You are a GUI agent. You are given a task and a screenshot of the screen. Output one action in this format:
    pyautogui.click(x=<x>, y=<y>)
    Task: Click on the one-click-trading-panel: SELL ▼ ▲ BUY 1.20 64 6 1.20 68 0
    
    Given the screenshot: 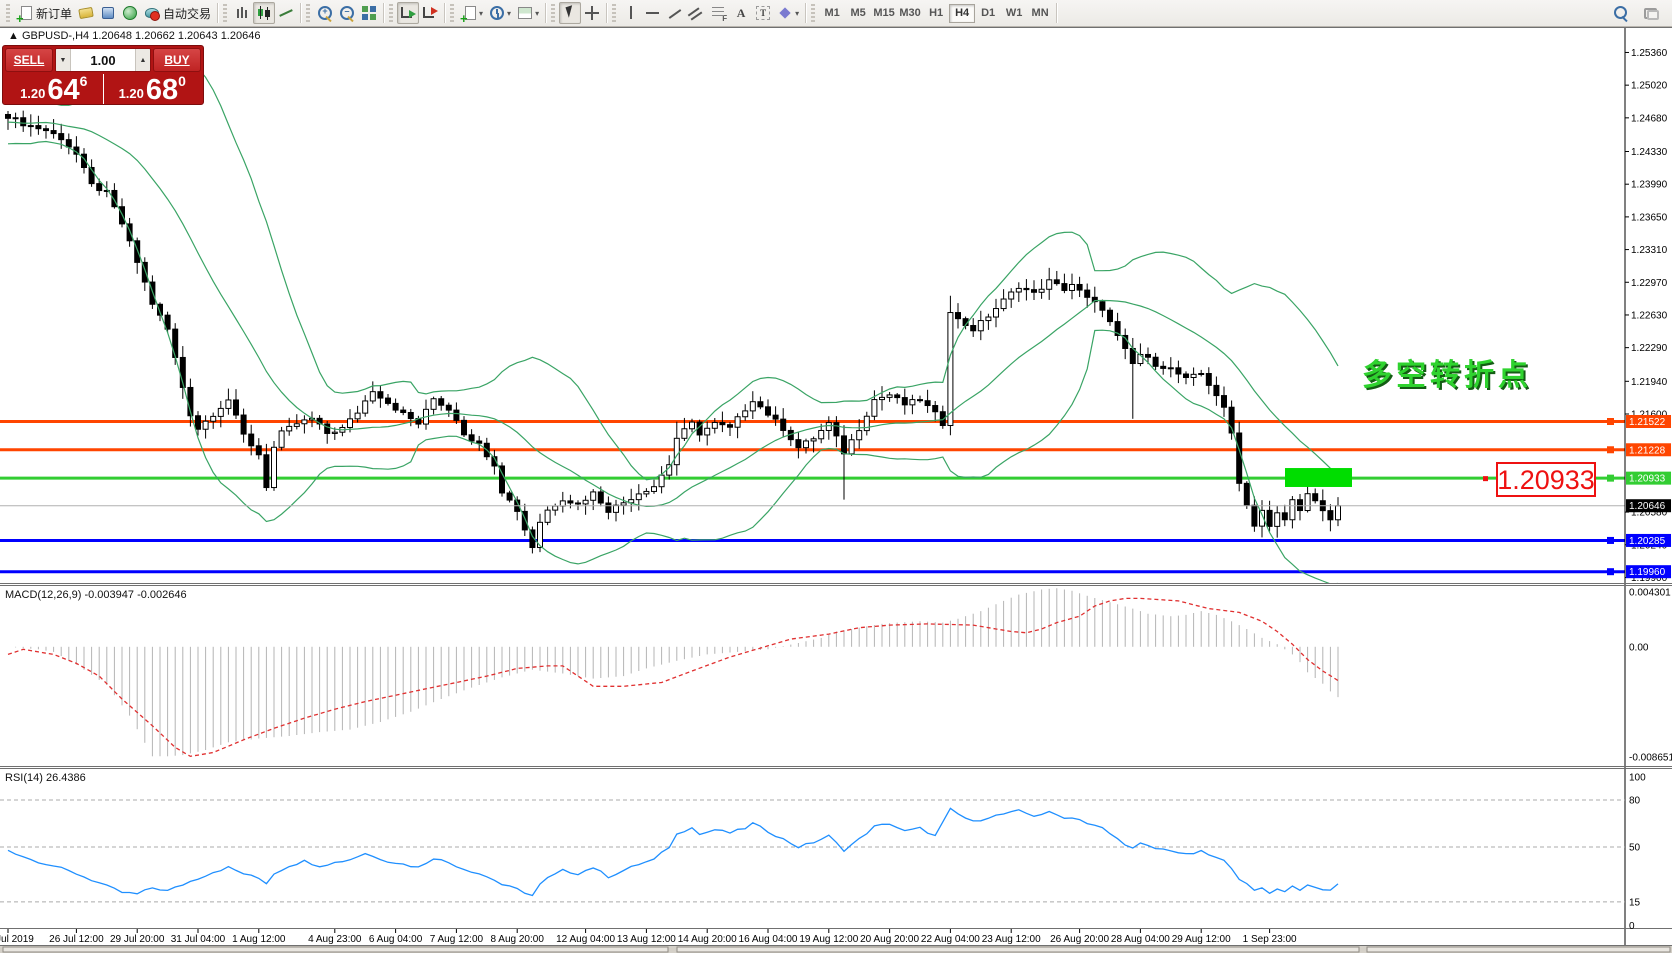 What is the action you would take?
    pyautogui.click(x=103, y=75)
    